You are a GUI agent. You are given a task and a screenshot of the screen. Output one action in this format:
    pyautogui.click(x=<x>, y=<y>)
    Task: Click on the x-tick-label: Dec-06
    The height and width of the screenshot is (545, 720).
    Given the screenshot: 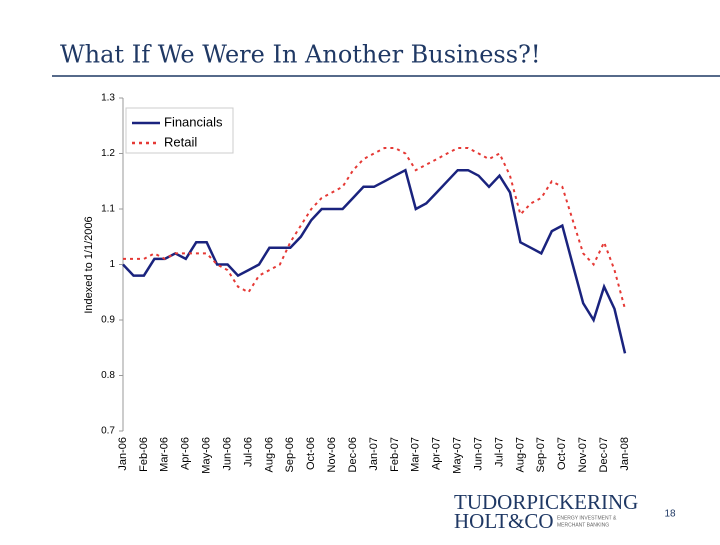 What is the action you would take?
    pyautogui.click(x=353, y=454)
    